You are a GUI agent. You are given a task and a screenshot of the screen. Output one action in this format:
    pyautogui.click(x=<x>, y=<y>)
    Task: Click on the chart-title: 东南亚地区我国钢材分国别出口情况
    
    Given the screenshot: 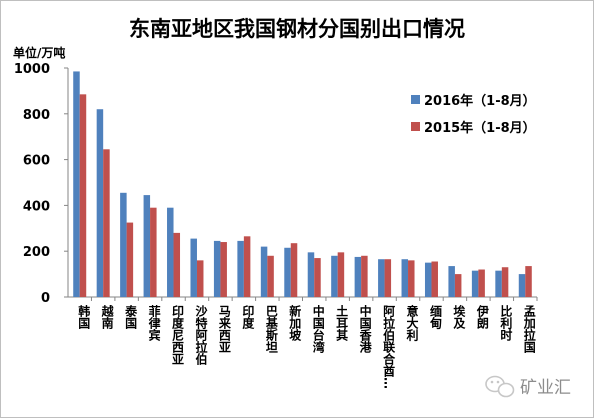 What is the action you would take?
    pyautogui.click(x=297, y=28)
    